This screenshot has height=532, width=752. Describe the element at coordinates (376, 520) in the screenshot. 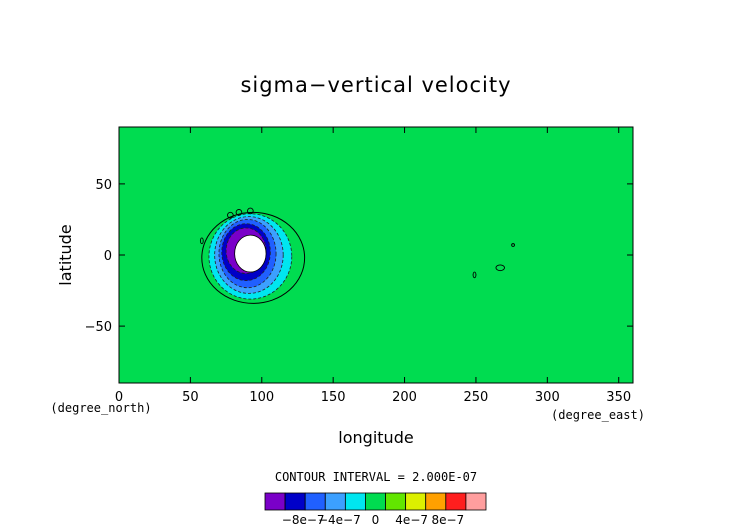

I see `colorbar-tick-label: 0` at that location.